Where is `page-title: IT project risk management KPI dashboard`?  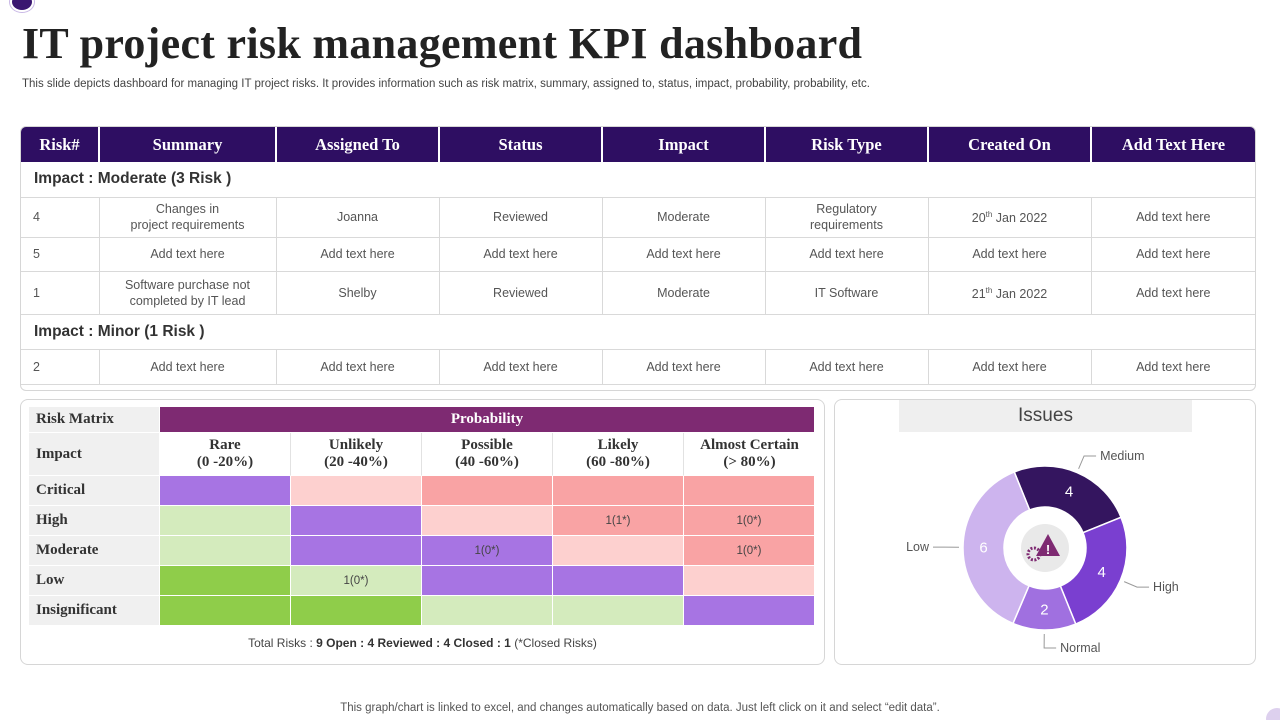 page-title: IT project risk management KPI dashboard is located at coordinates (442, 43).